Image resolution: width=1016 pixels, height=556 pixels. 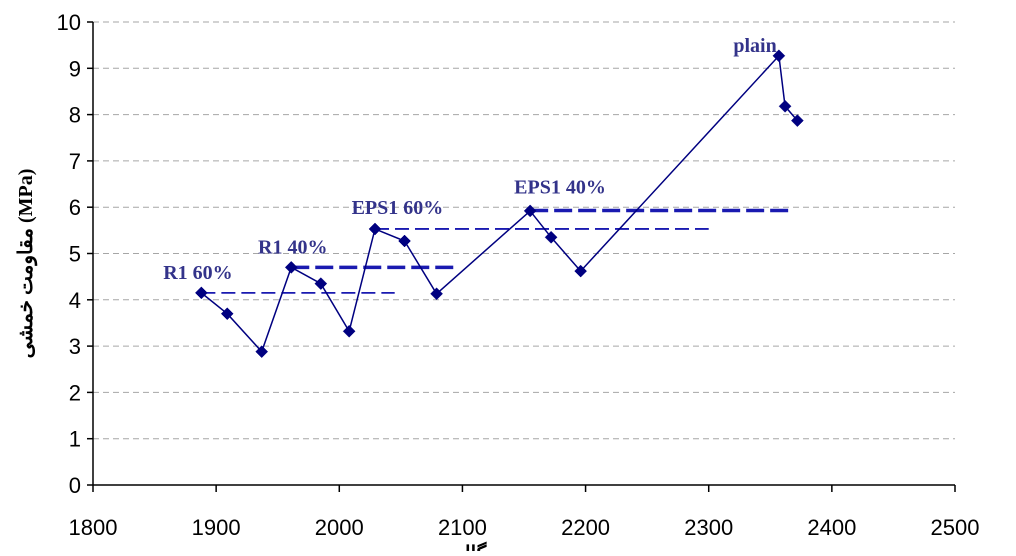 I want to click on y-tick-label-10: 10, so click(x=69, y=22).